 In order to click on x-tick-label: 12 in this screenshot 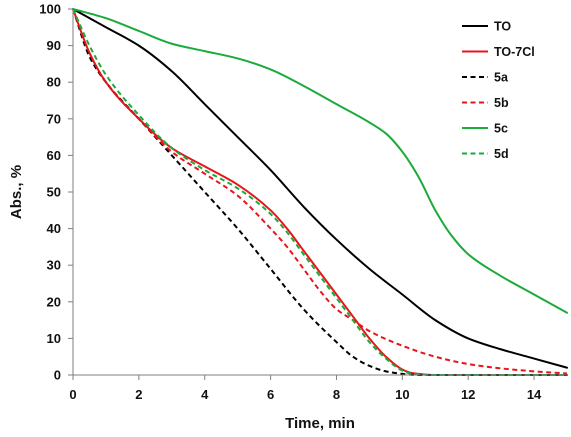, I will do `click(468, 394)`.